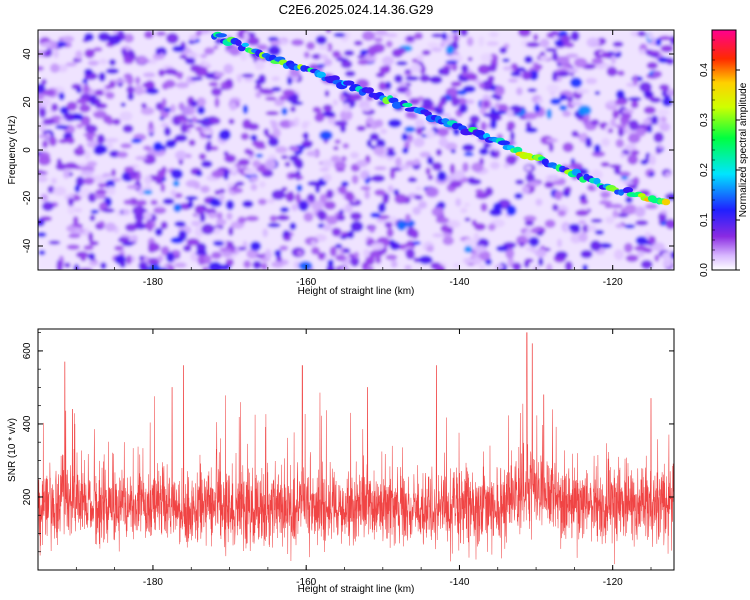 The width and height of the screenshot is (750, 600). Describe the element at coordinates (356, 291) in the screenshot. I see `spectrogram-x-label: Height of straight line (km)` at that location.